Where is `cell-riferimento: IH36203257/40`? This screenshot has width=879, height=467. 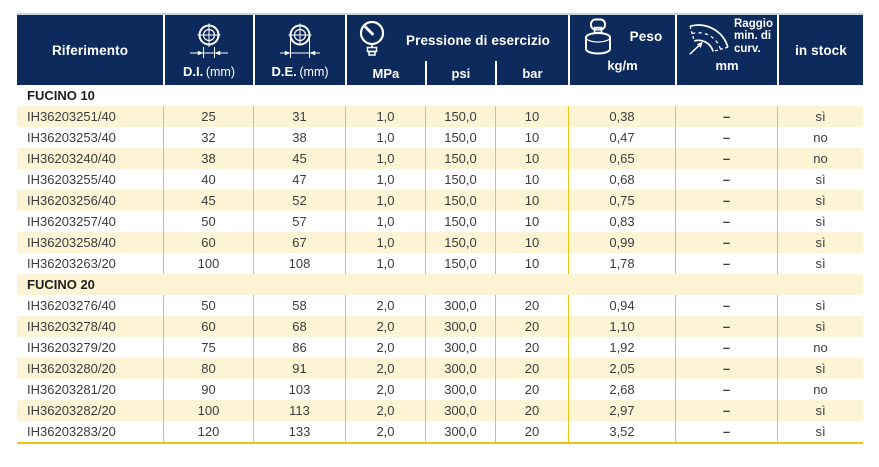
cell-riferimento: IH36203257/40 is located at coordinates (71, 221).